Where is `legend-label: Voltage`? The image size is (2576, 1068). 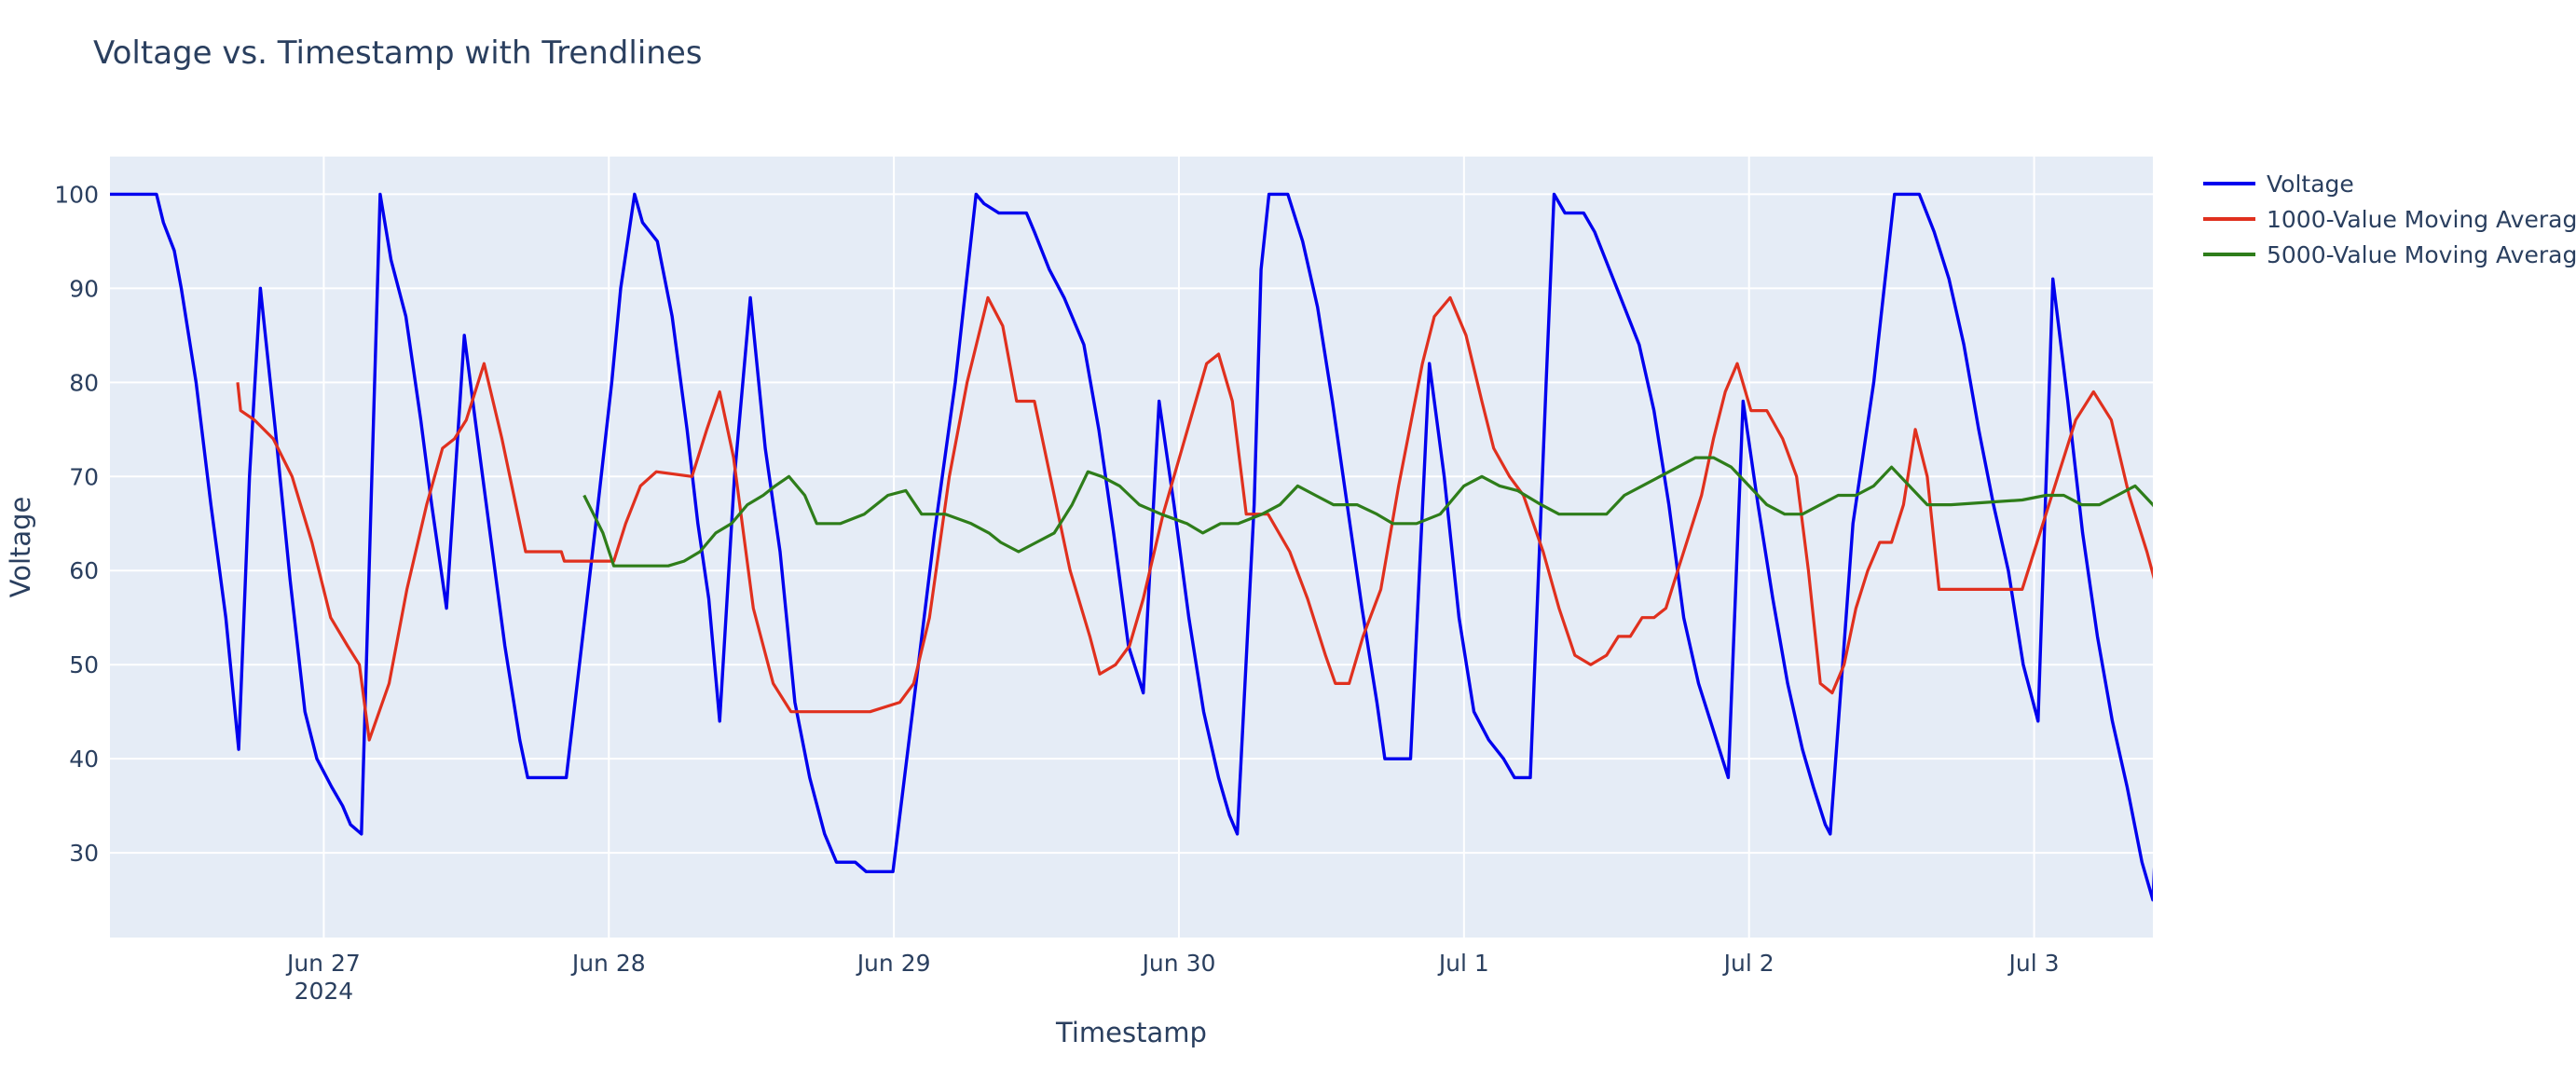 legend-label: Voltage is located at coordinates (2310, 184).